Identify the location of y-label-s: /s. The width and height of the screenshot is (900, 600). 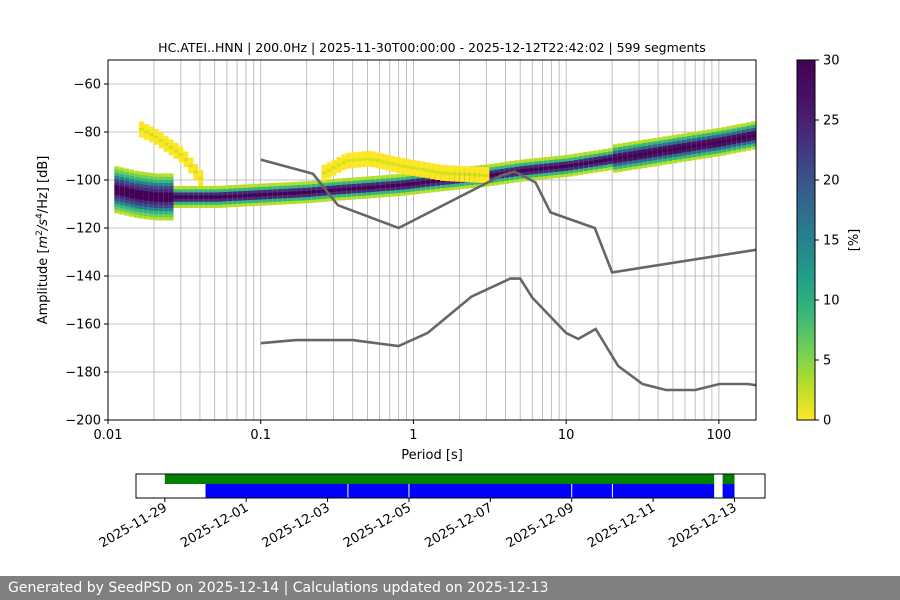
(43, 225).